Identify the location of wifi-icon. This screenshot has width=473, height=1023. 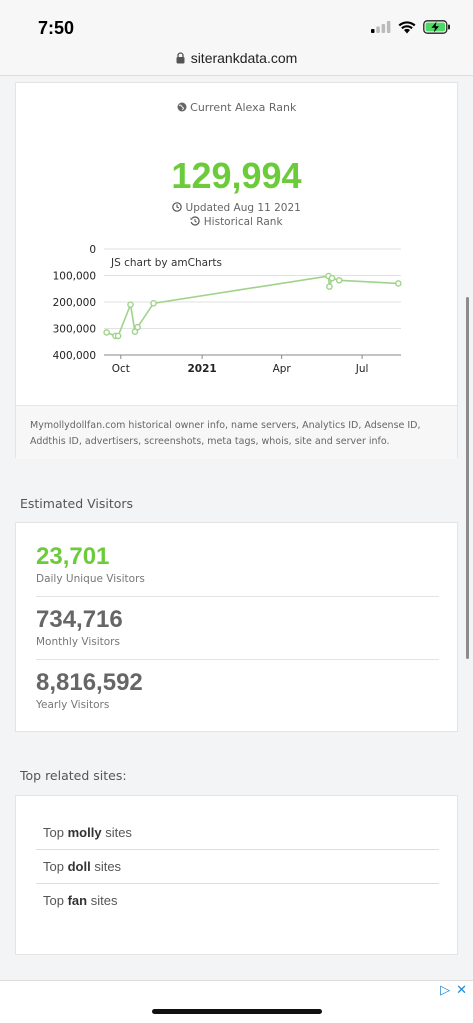
(407, 26).